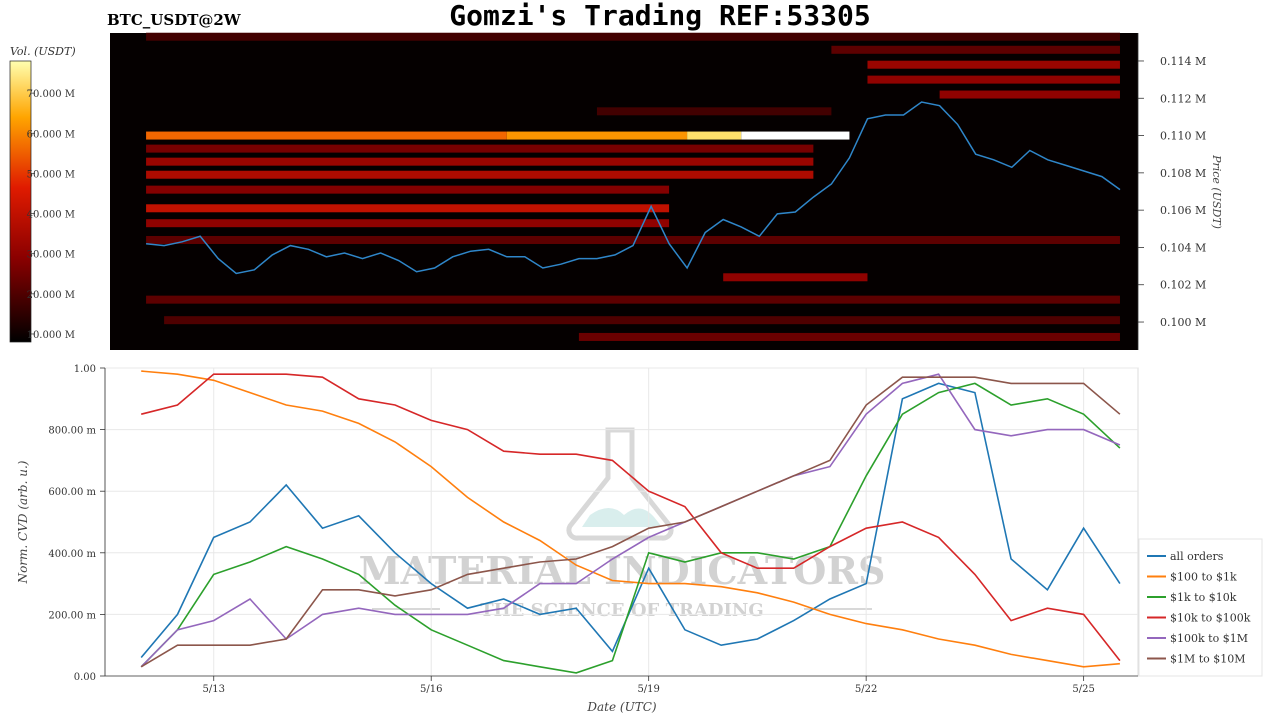  Describe the element at coordinates (20, 201) in the screenshot. I see `colorbar-gradient` at that location.